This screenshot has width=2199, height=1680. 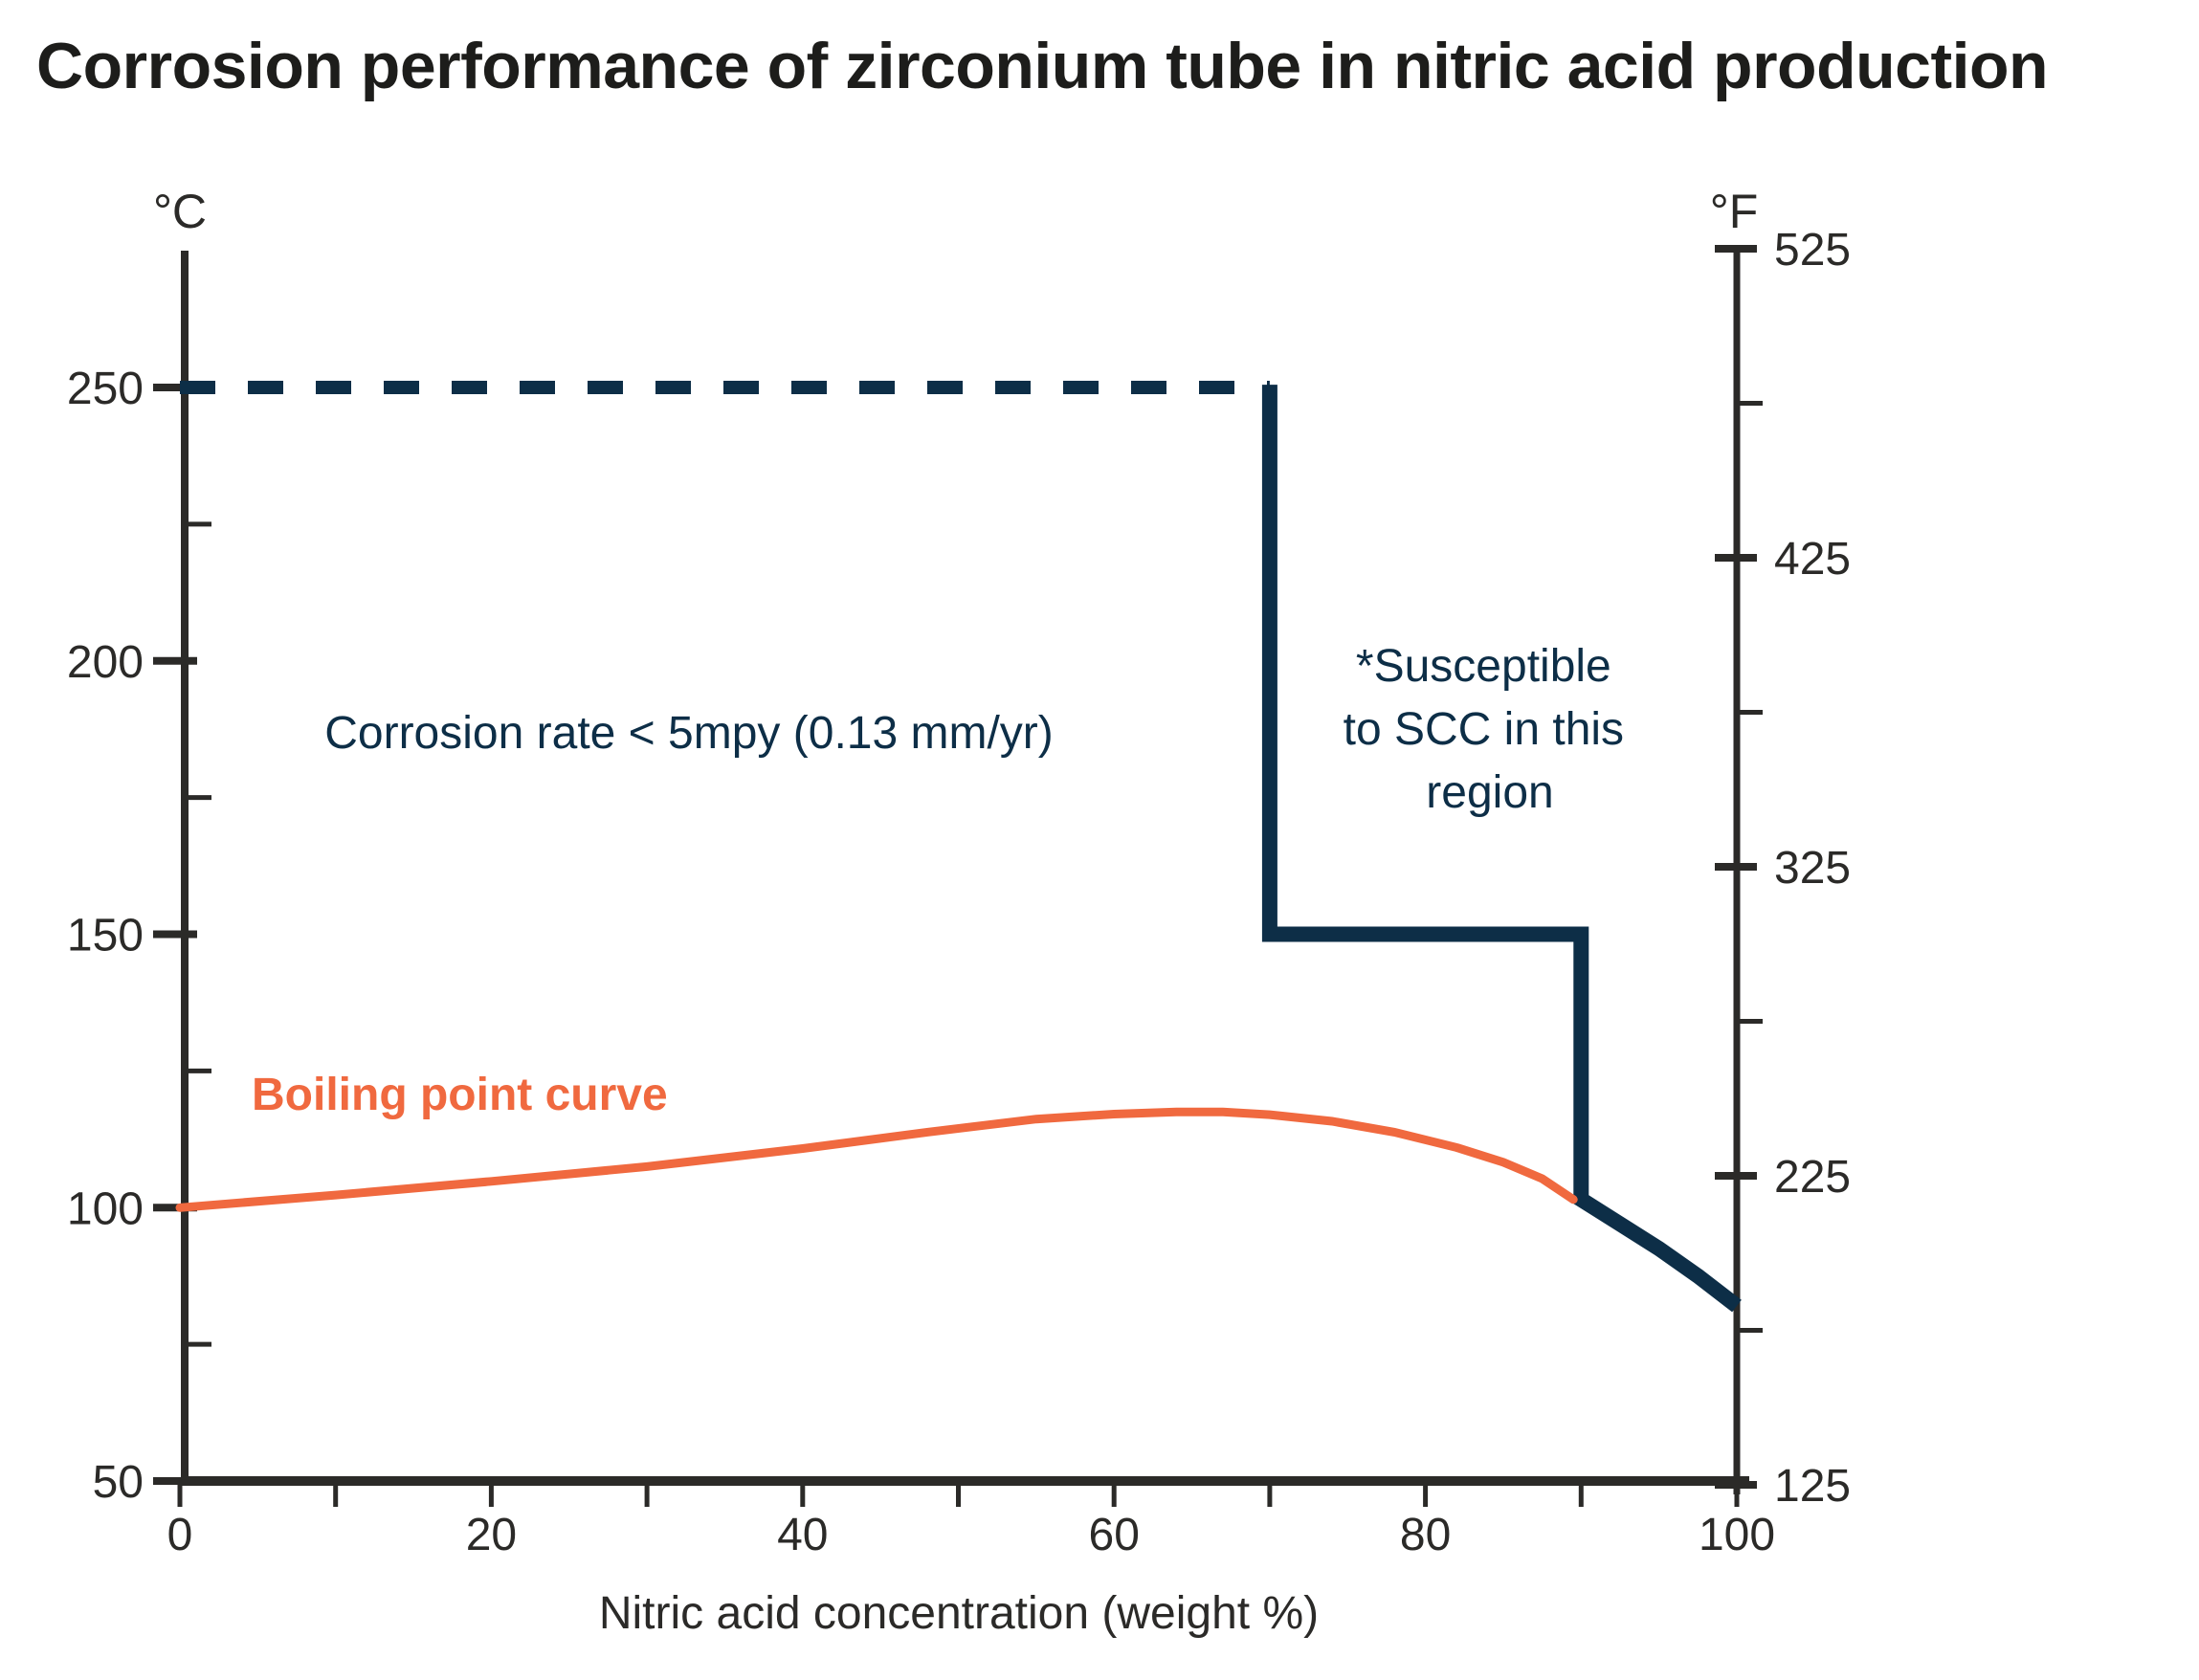 What do you see at coordinates (1425, 1535) in the screenshot?
I see `x-tick-label: 80` at bounding box center [1425, 1535].